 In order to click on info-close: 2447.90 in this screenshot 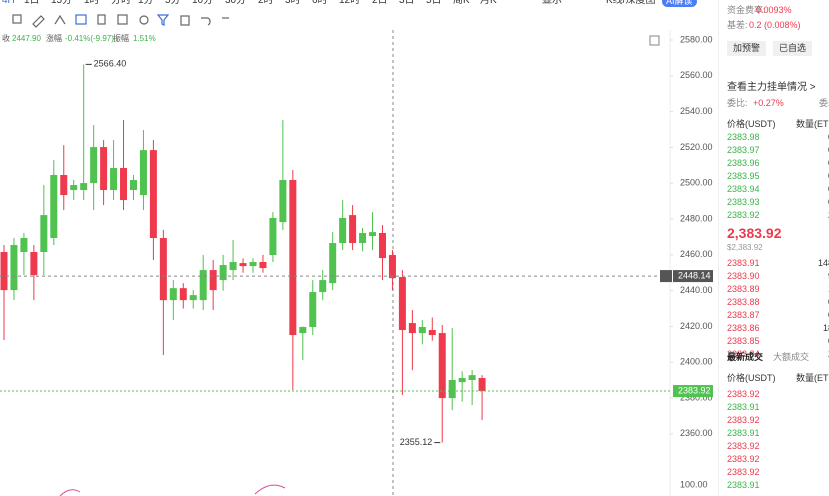, I will do `click(26, 38)`.